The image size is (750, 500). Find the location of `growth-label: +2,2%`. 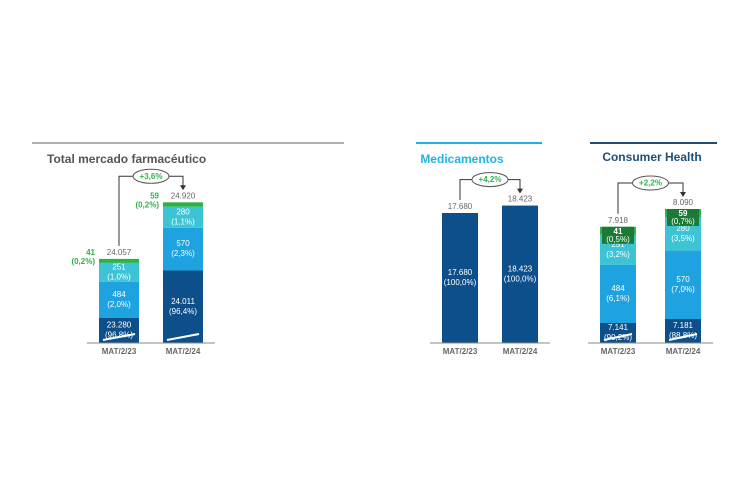

growth-label: +2,2% is located at coordinates (650, 183).